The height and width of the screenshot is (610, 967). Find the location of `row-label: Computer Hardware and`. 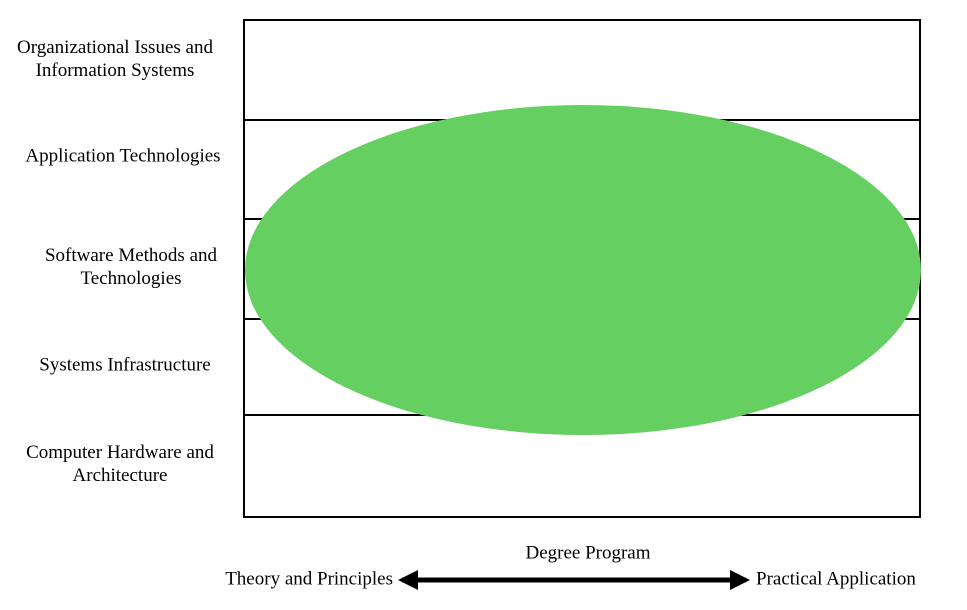

row-label: Computer Hardware and is located at coordinates (120, 452).